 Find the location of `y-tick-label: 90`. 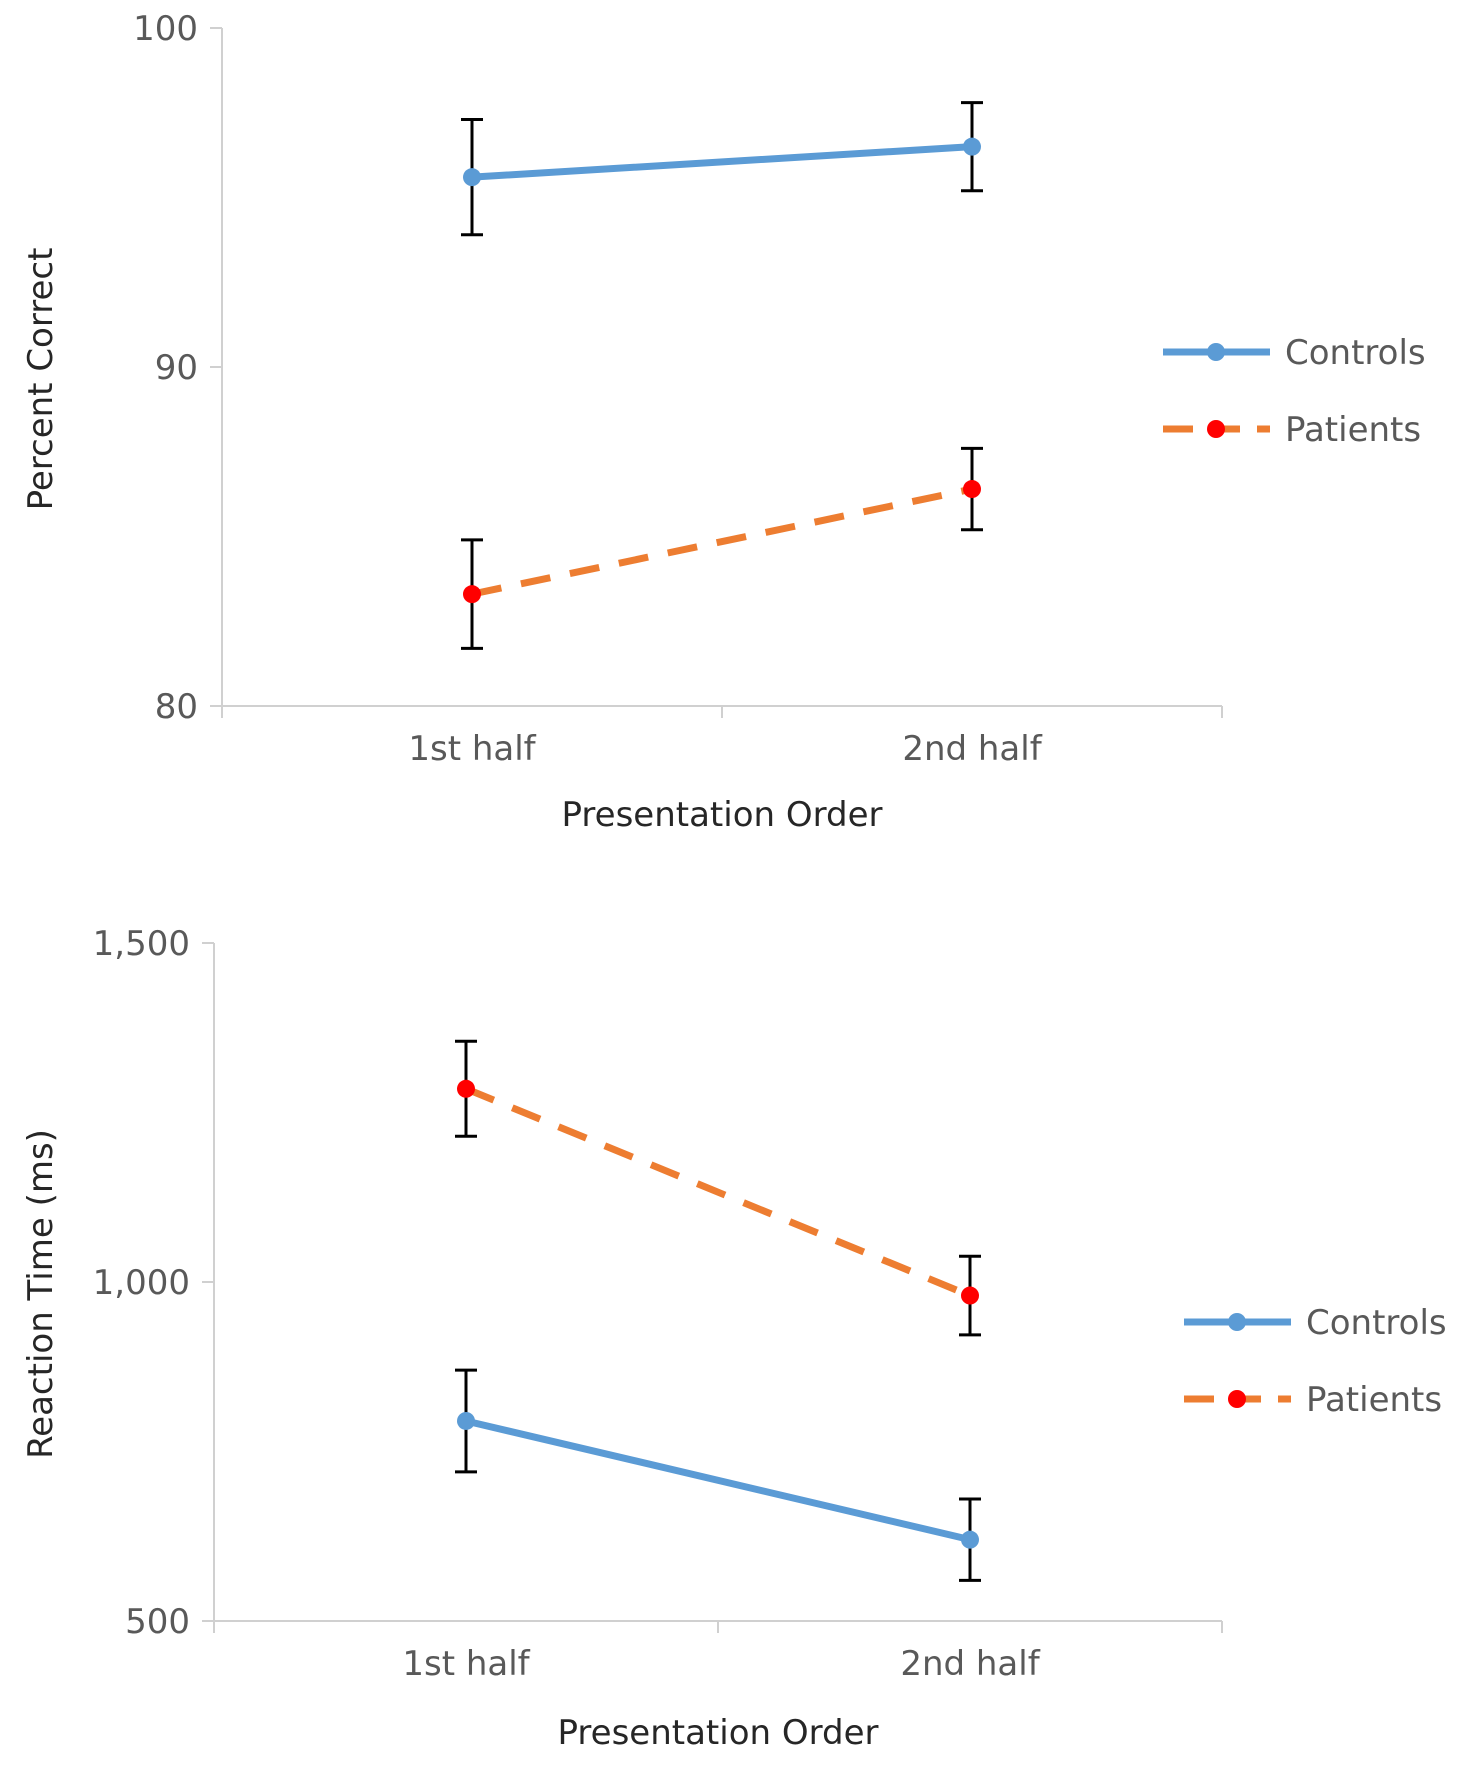

y-tick-label: 90 is located at coordinates (176, 368).